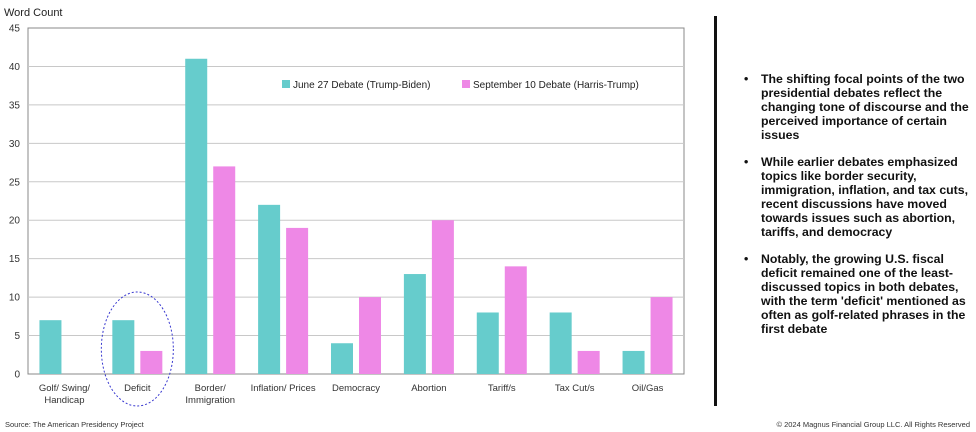  What do you see at coordinates (15, 105) in the screenshot?
I see `y-tick-label: 35` at bounding box center [15, 105].